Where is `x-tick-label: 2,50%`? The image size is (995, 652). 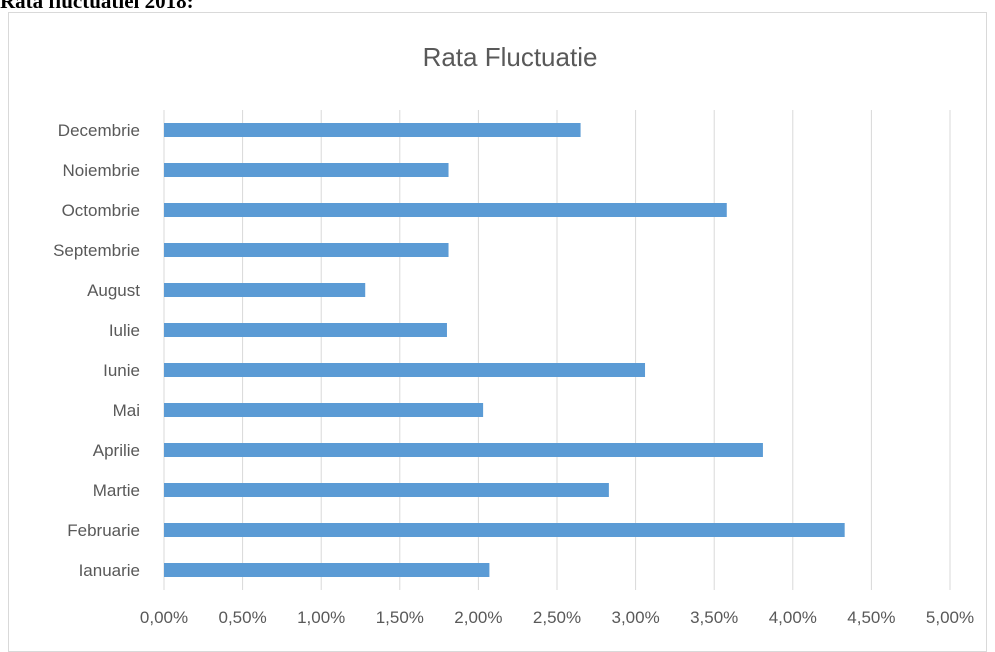
x-tick-label: 2,50% is located at coordinates (557, 617).